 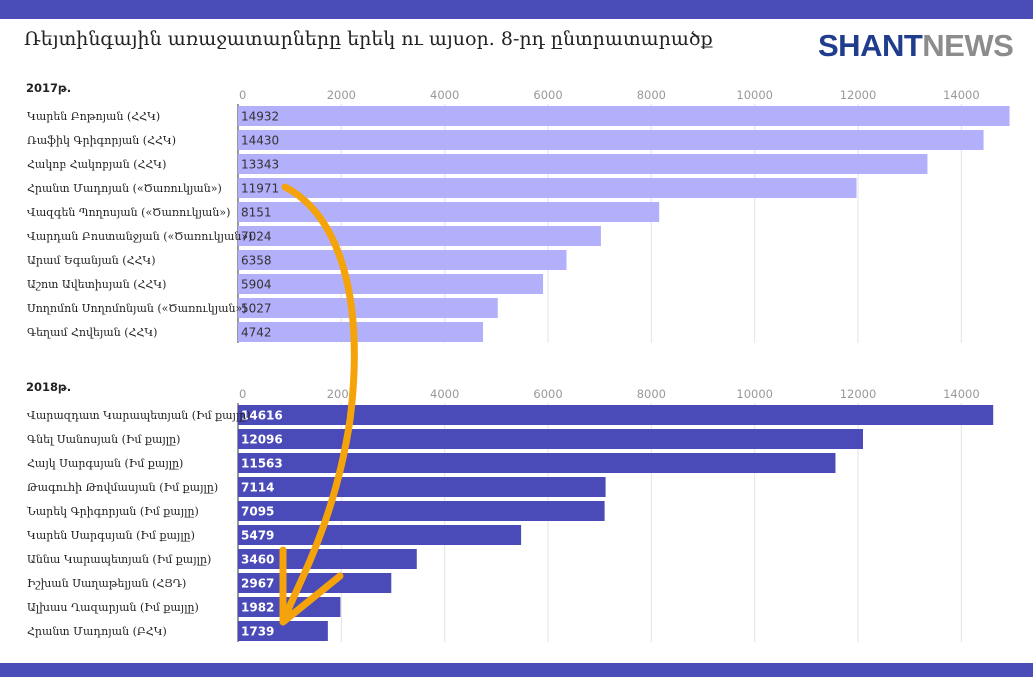 I want to click on top-band, so click(x=516, y=9).